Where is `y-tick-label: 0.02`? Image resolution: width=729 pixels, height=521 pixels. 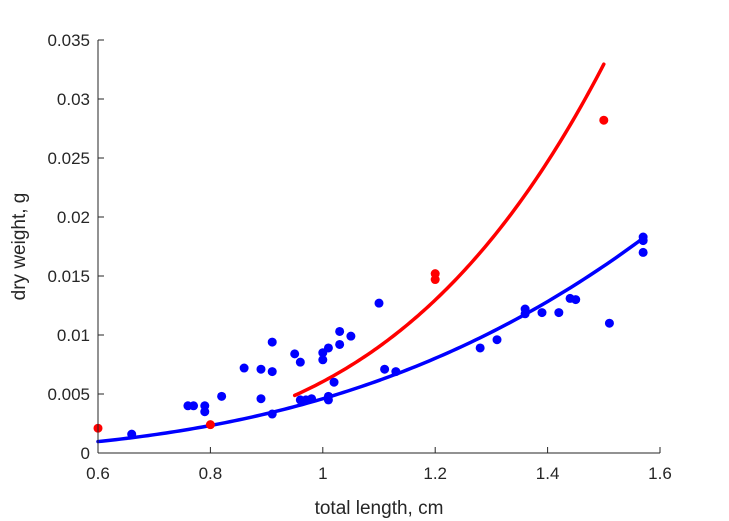
y-tick-label: 0.02 is located at coordinates (73, 217).